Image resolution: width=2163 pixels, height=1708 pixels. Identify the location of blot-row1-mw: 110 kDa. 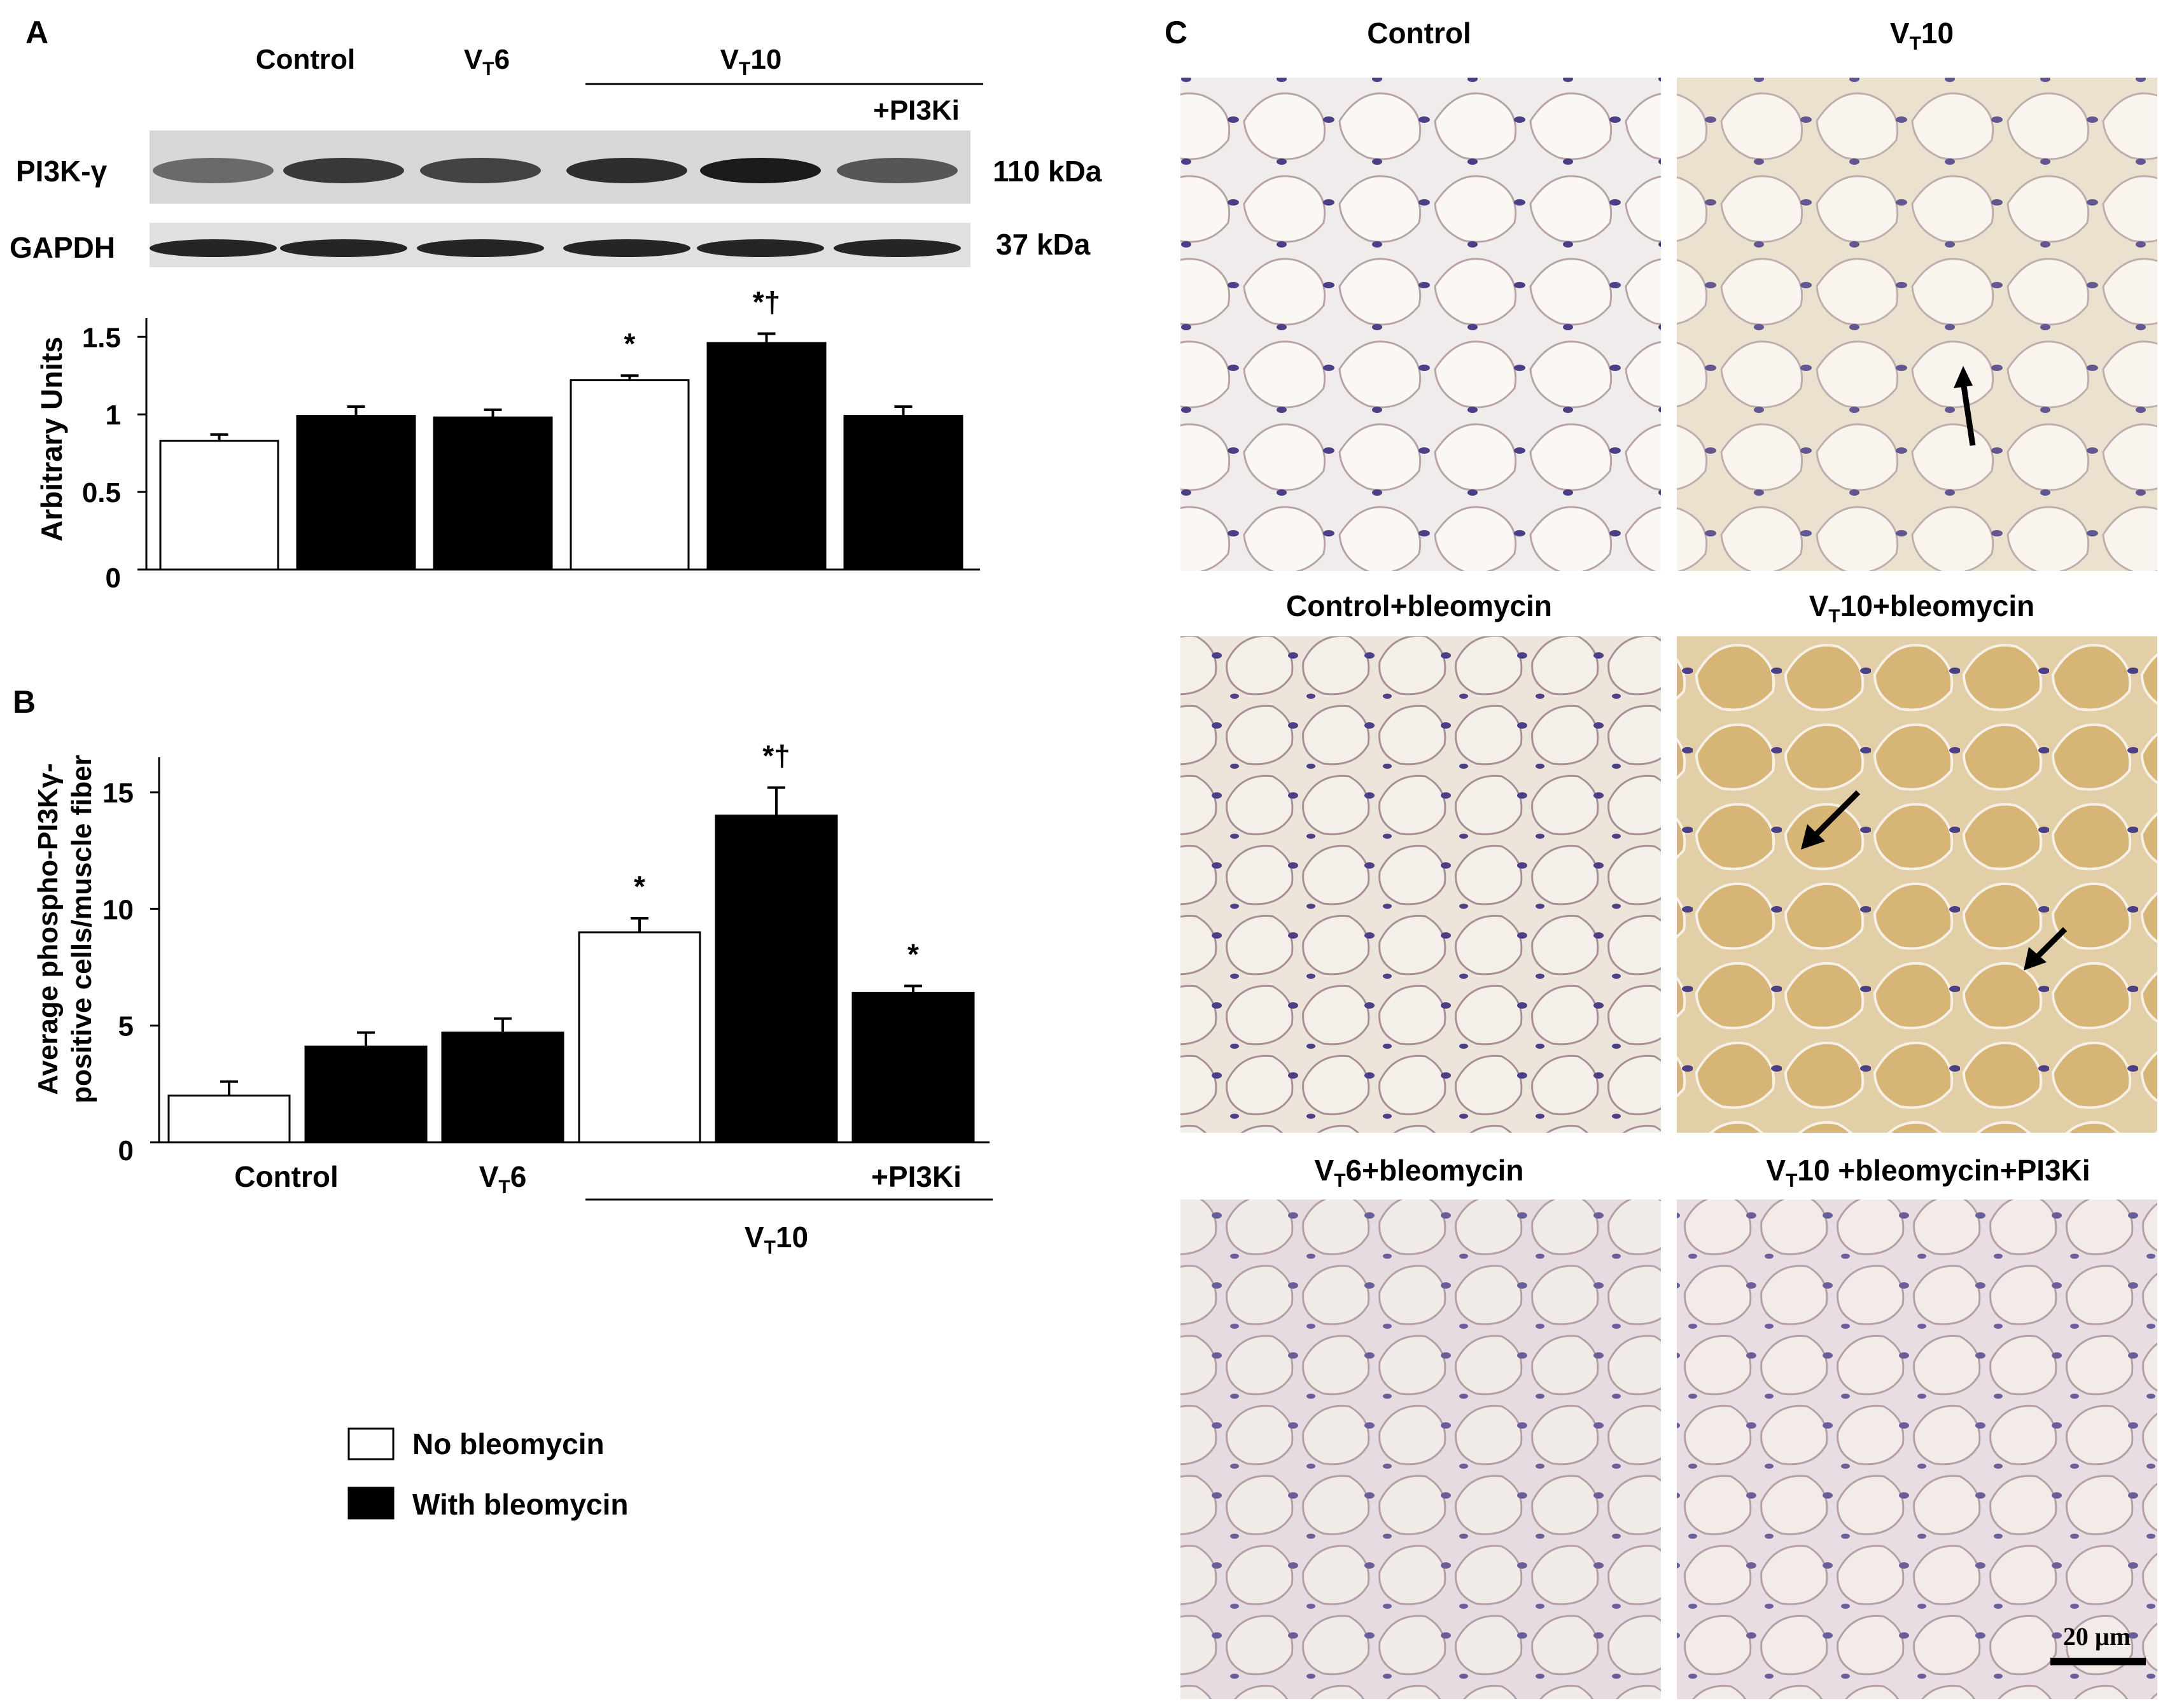
(1047, 171).